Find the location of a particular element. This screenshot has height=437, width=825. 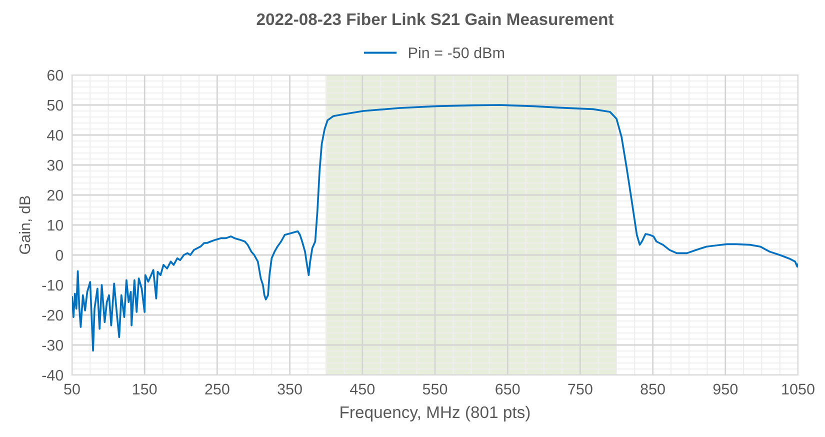

x-tick-label: 750 is located at coordinates (580, 389).